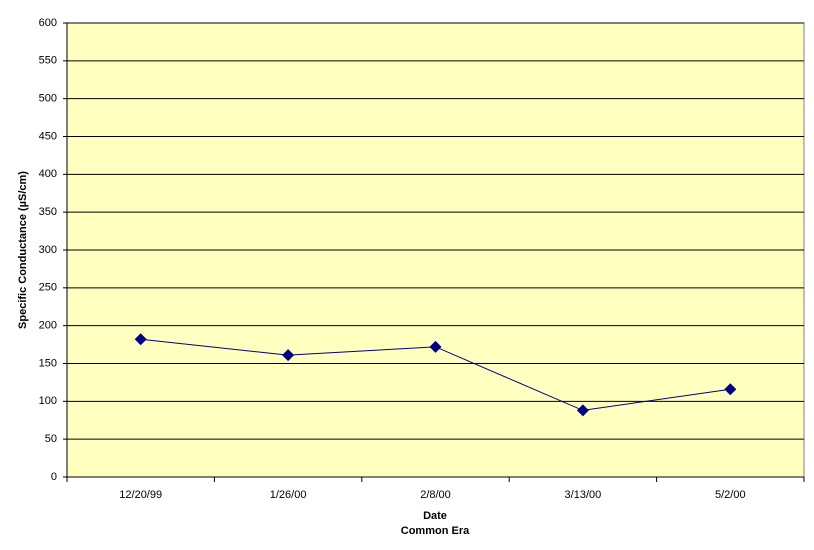 This screenshot has width=814, height=550. What do you see at coordinates (48, 326) in the screenshot?
I see `y-tick-label: 200` at bounding box center [48, 326].